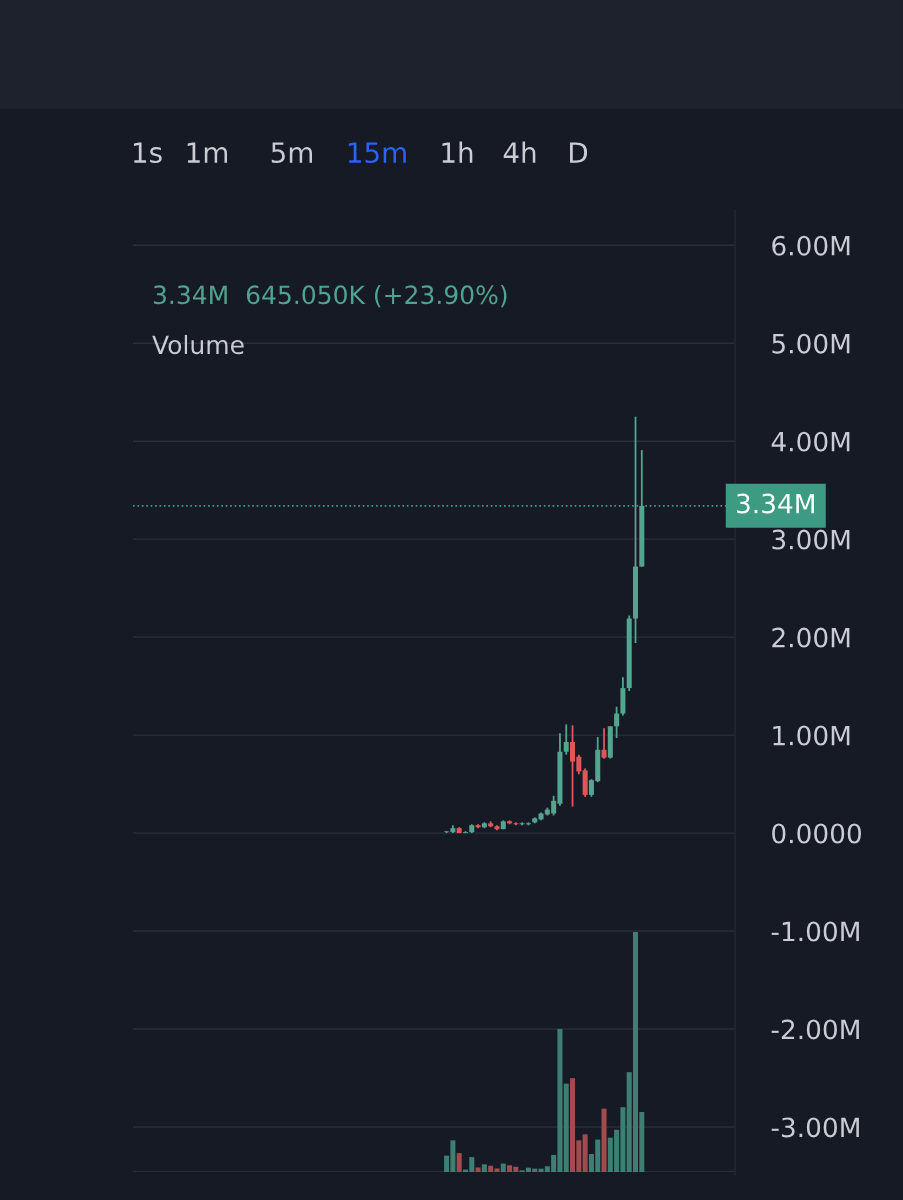 Image resolution: width=903 pixels, height=1200 pixels. Describe the element at coordinates (811, 343) in the screenshot. I see `y-tick-label: 5.00M` at that location.